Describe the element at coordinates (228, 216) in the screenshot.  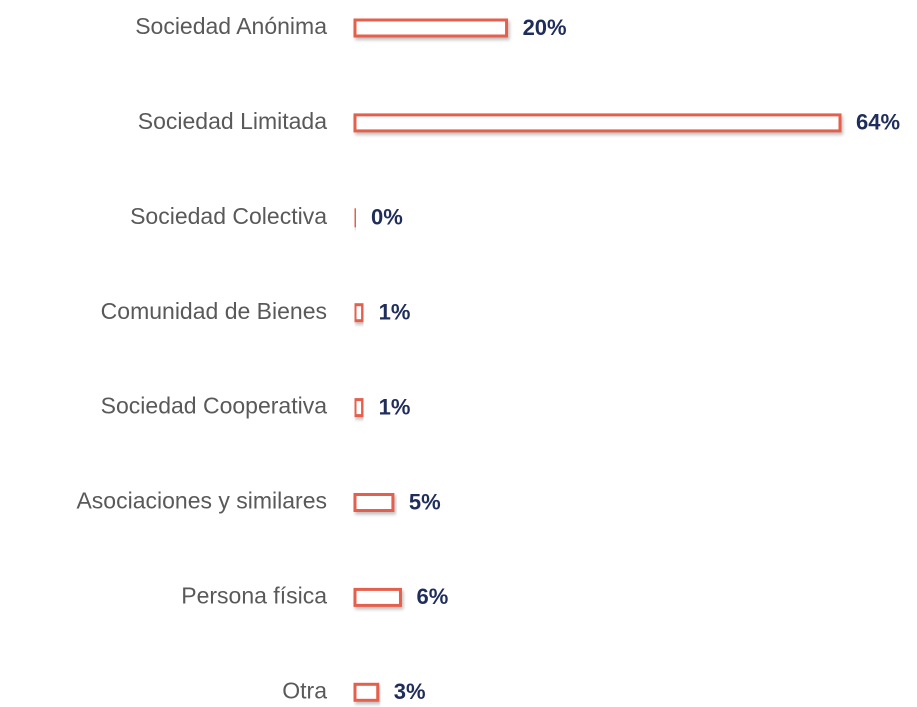
I see `category-label: Sociedad Colectiva` at that location.